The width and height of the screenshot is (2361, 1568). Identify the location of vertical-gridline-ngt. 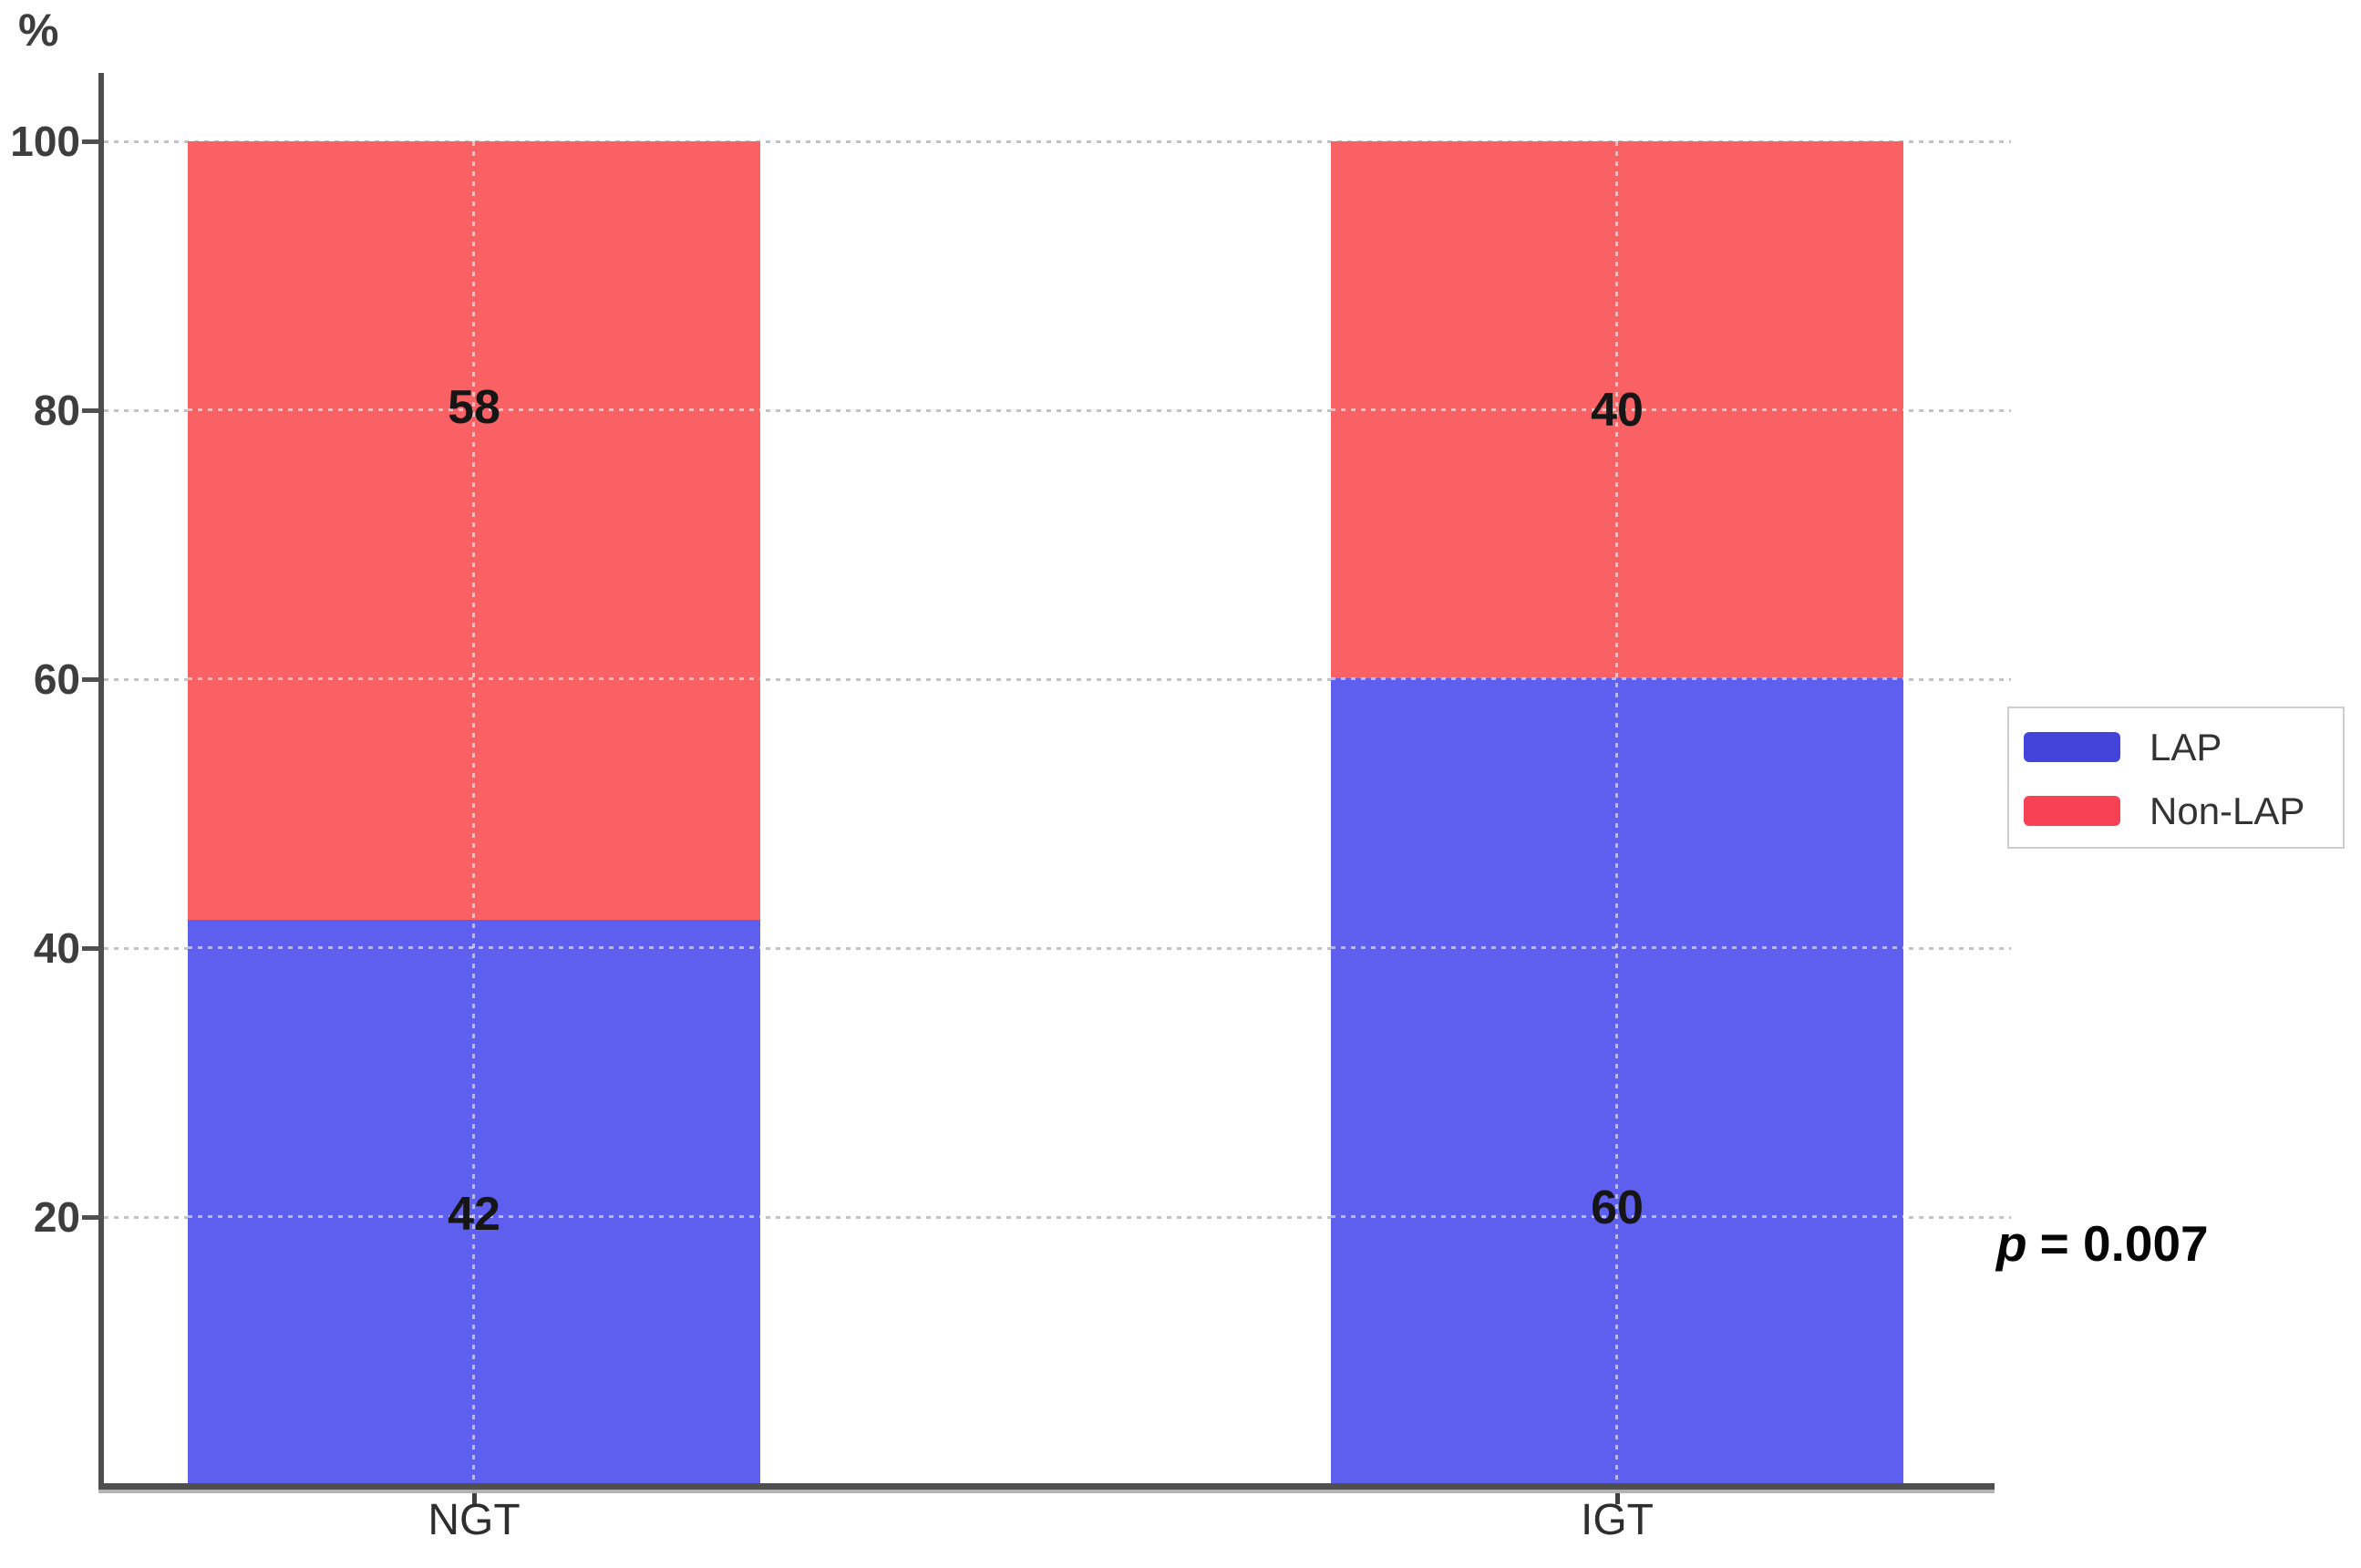
(474, 812).